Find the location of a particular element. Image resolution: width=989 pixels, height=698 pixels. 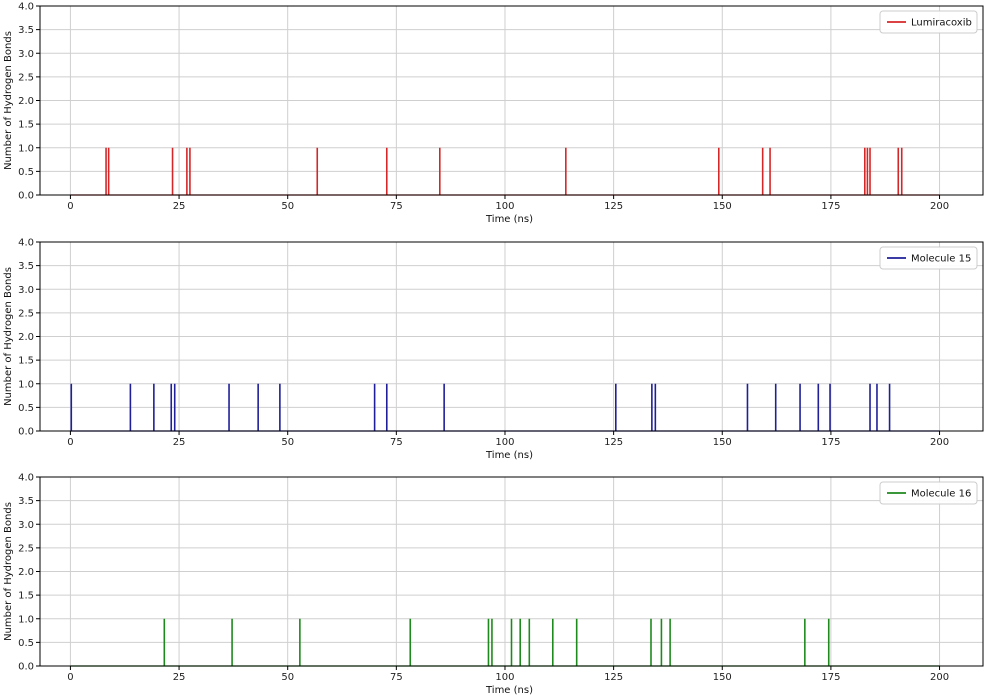

legend: Molecule 15 is located at coordinates (928, 258).